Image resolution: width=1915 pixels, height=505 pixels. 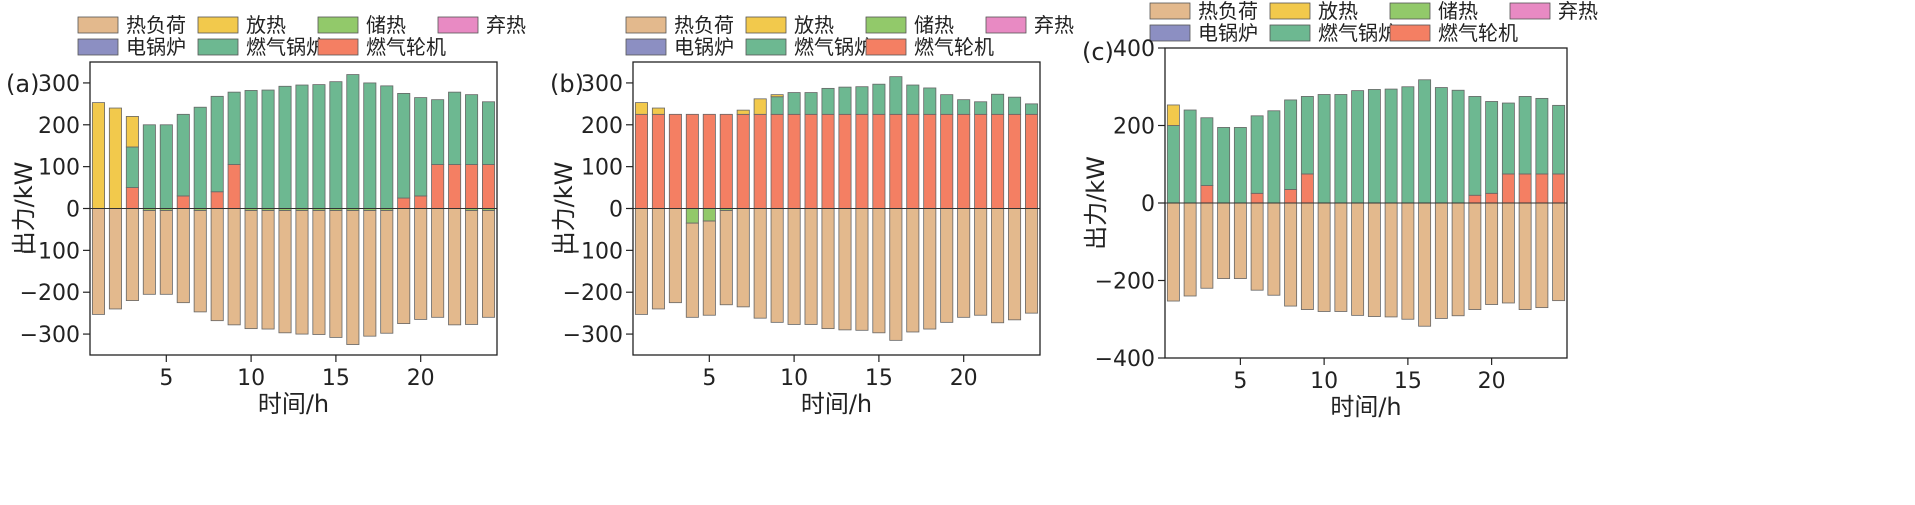 What do you see at coordinates (828, 161) in the screenshot?
I see `bar-燃气轮机-12` at bounding box center [828, 161].